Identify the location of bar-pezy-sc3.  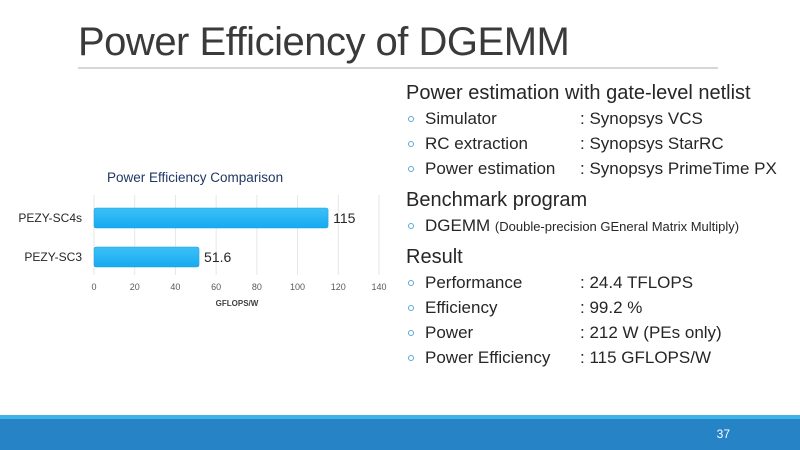
(146, 257).